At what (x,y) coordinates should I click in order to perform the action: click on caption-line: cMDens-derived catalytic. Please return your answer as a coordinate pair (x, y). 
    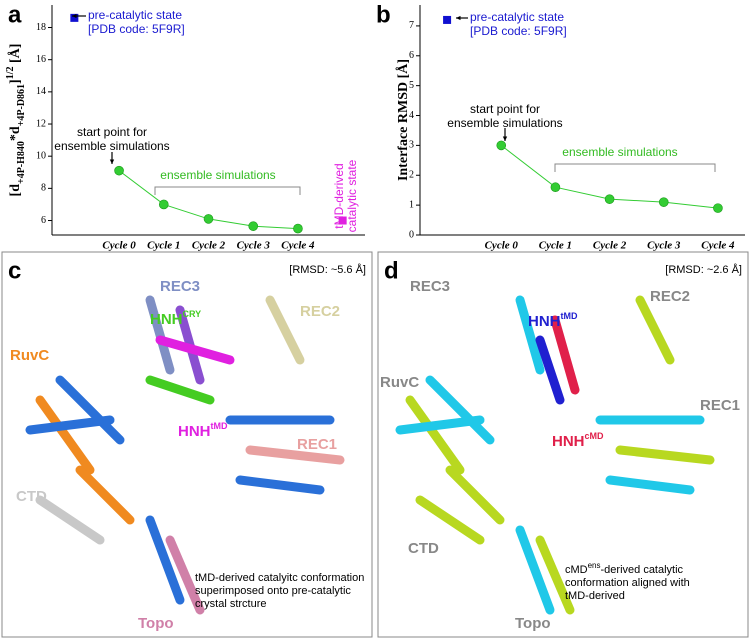
    Looking at the image, I should click on (624, 568).